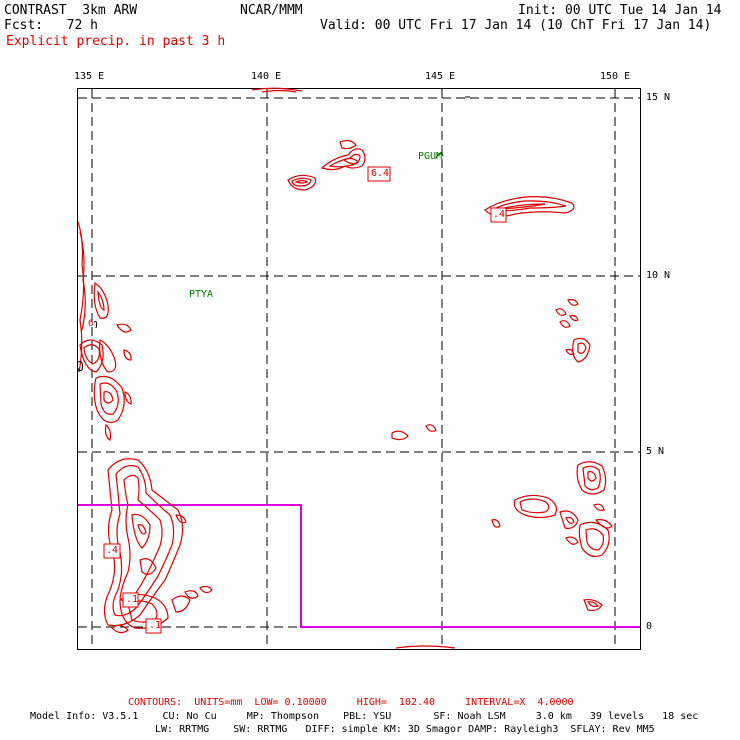  Describe the element at coordinates (132, 599) in the screenshot. I see `contour-label-0-1-a: .1` at that location.